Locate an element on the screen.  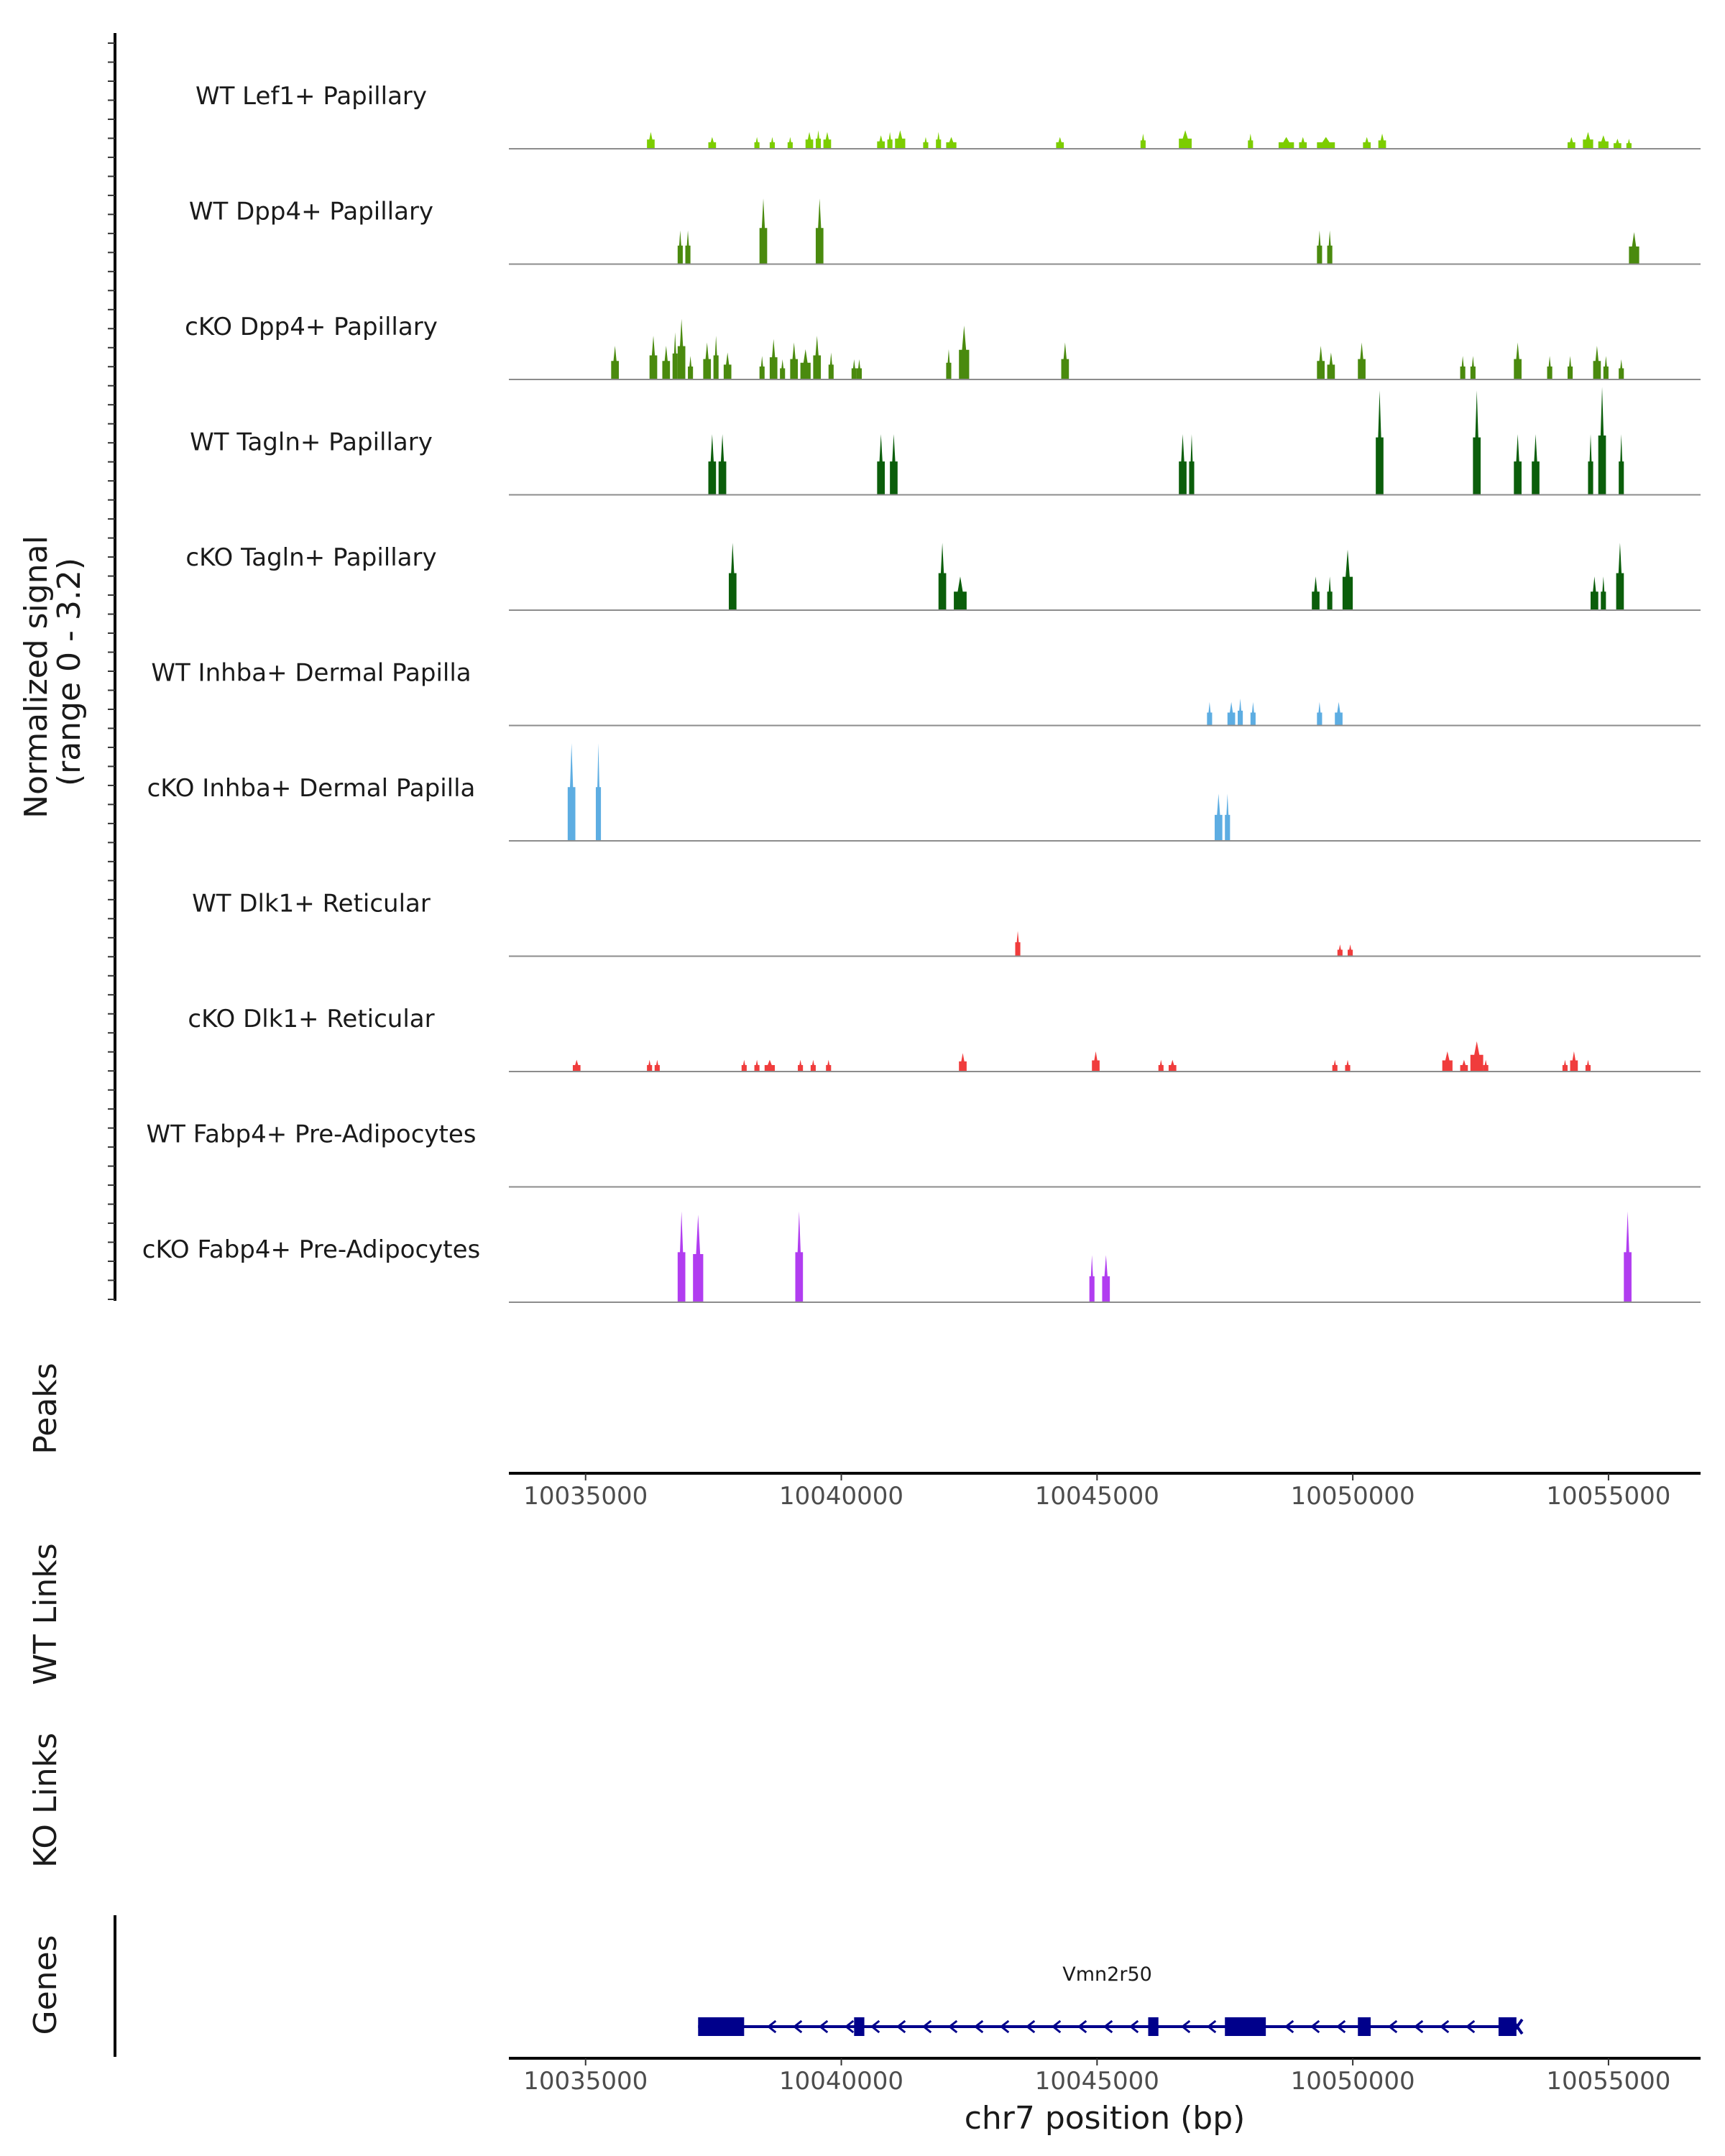
wt-links-panel-title: WT Links is located at coordinates (45, 1614).